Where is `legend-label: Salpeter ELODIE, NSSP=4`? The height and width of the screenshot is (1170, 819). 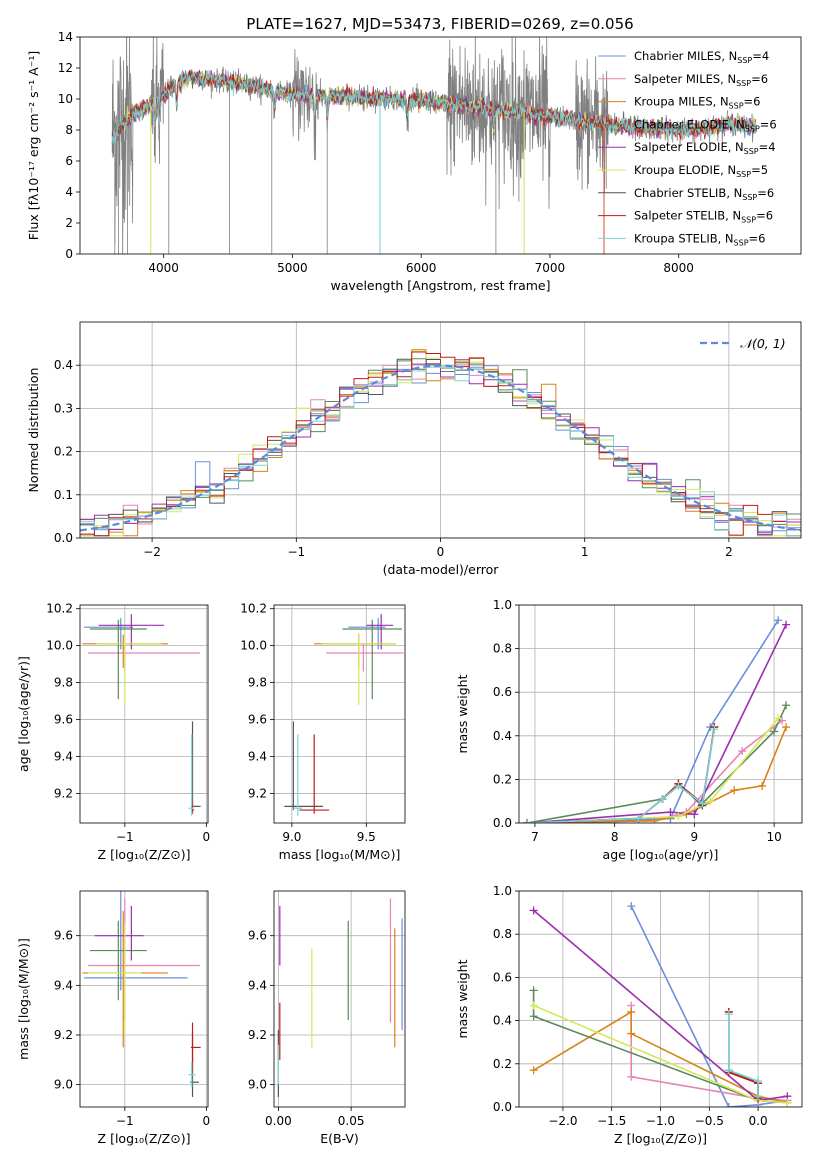 legend-label: Salpeter ELODIE, NSSP=4 is located at coordinates (705, 148).